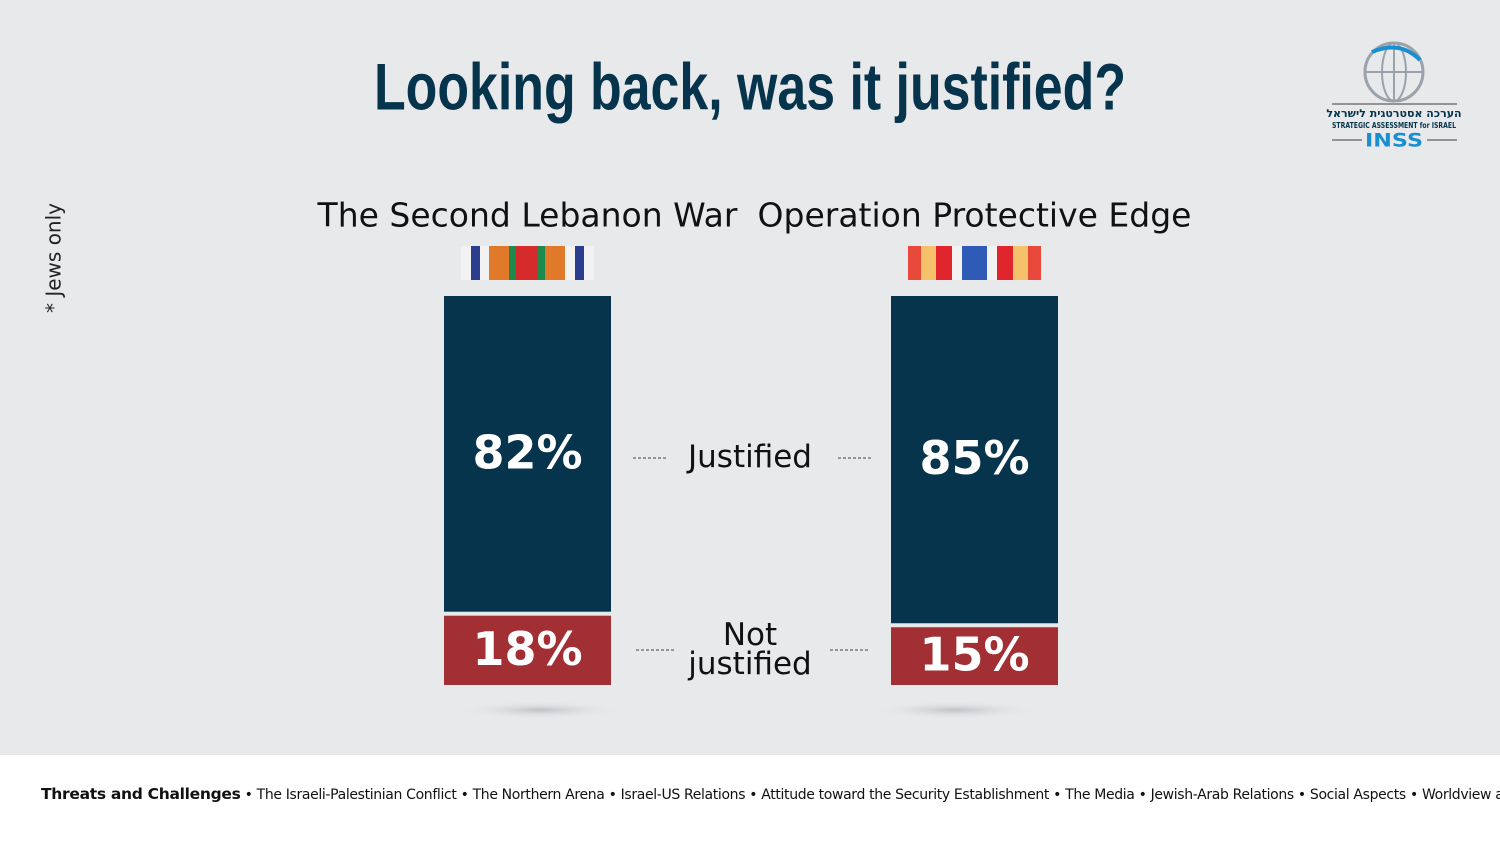 The image size is (1500, 844). I want to click on logo-hebrew: הערכה אסטרטגית לישראל, so click(1393, 113).